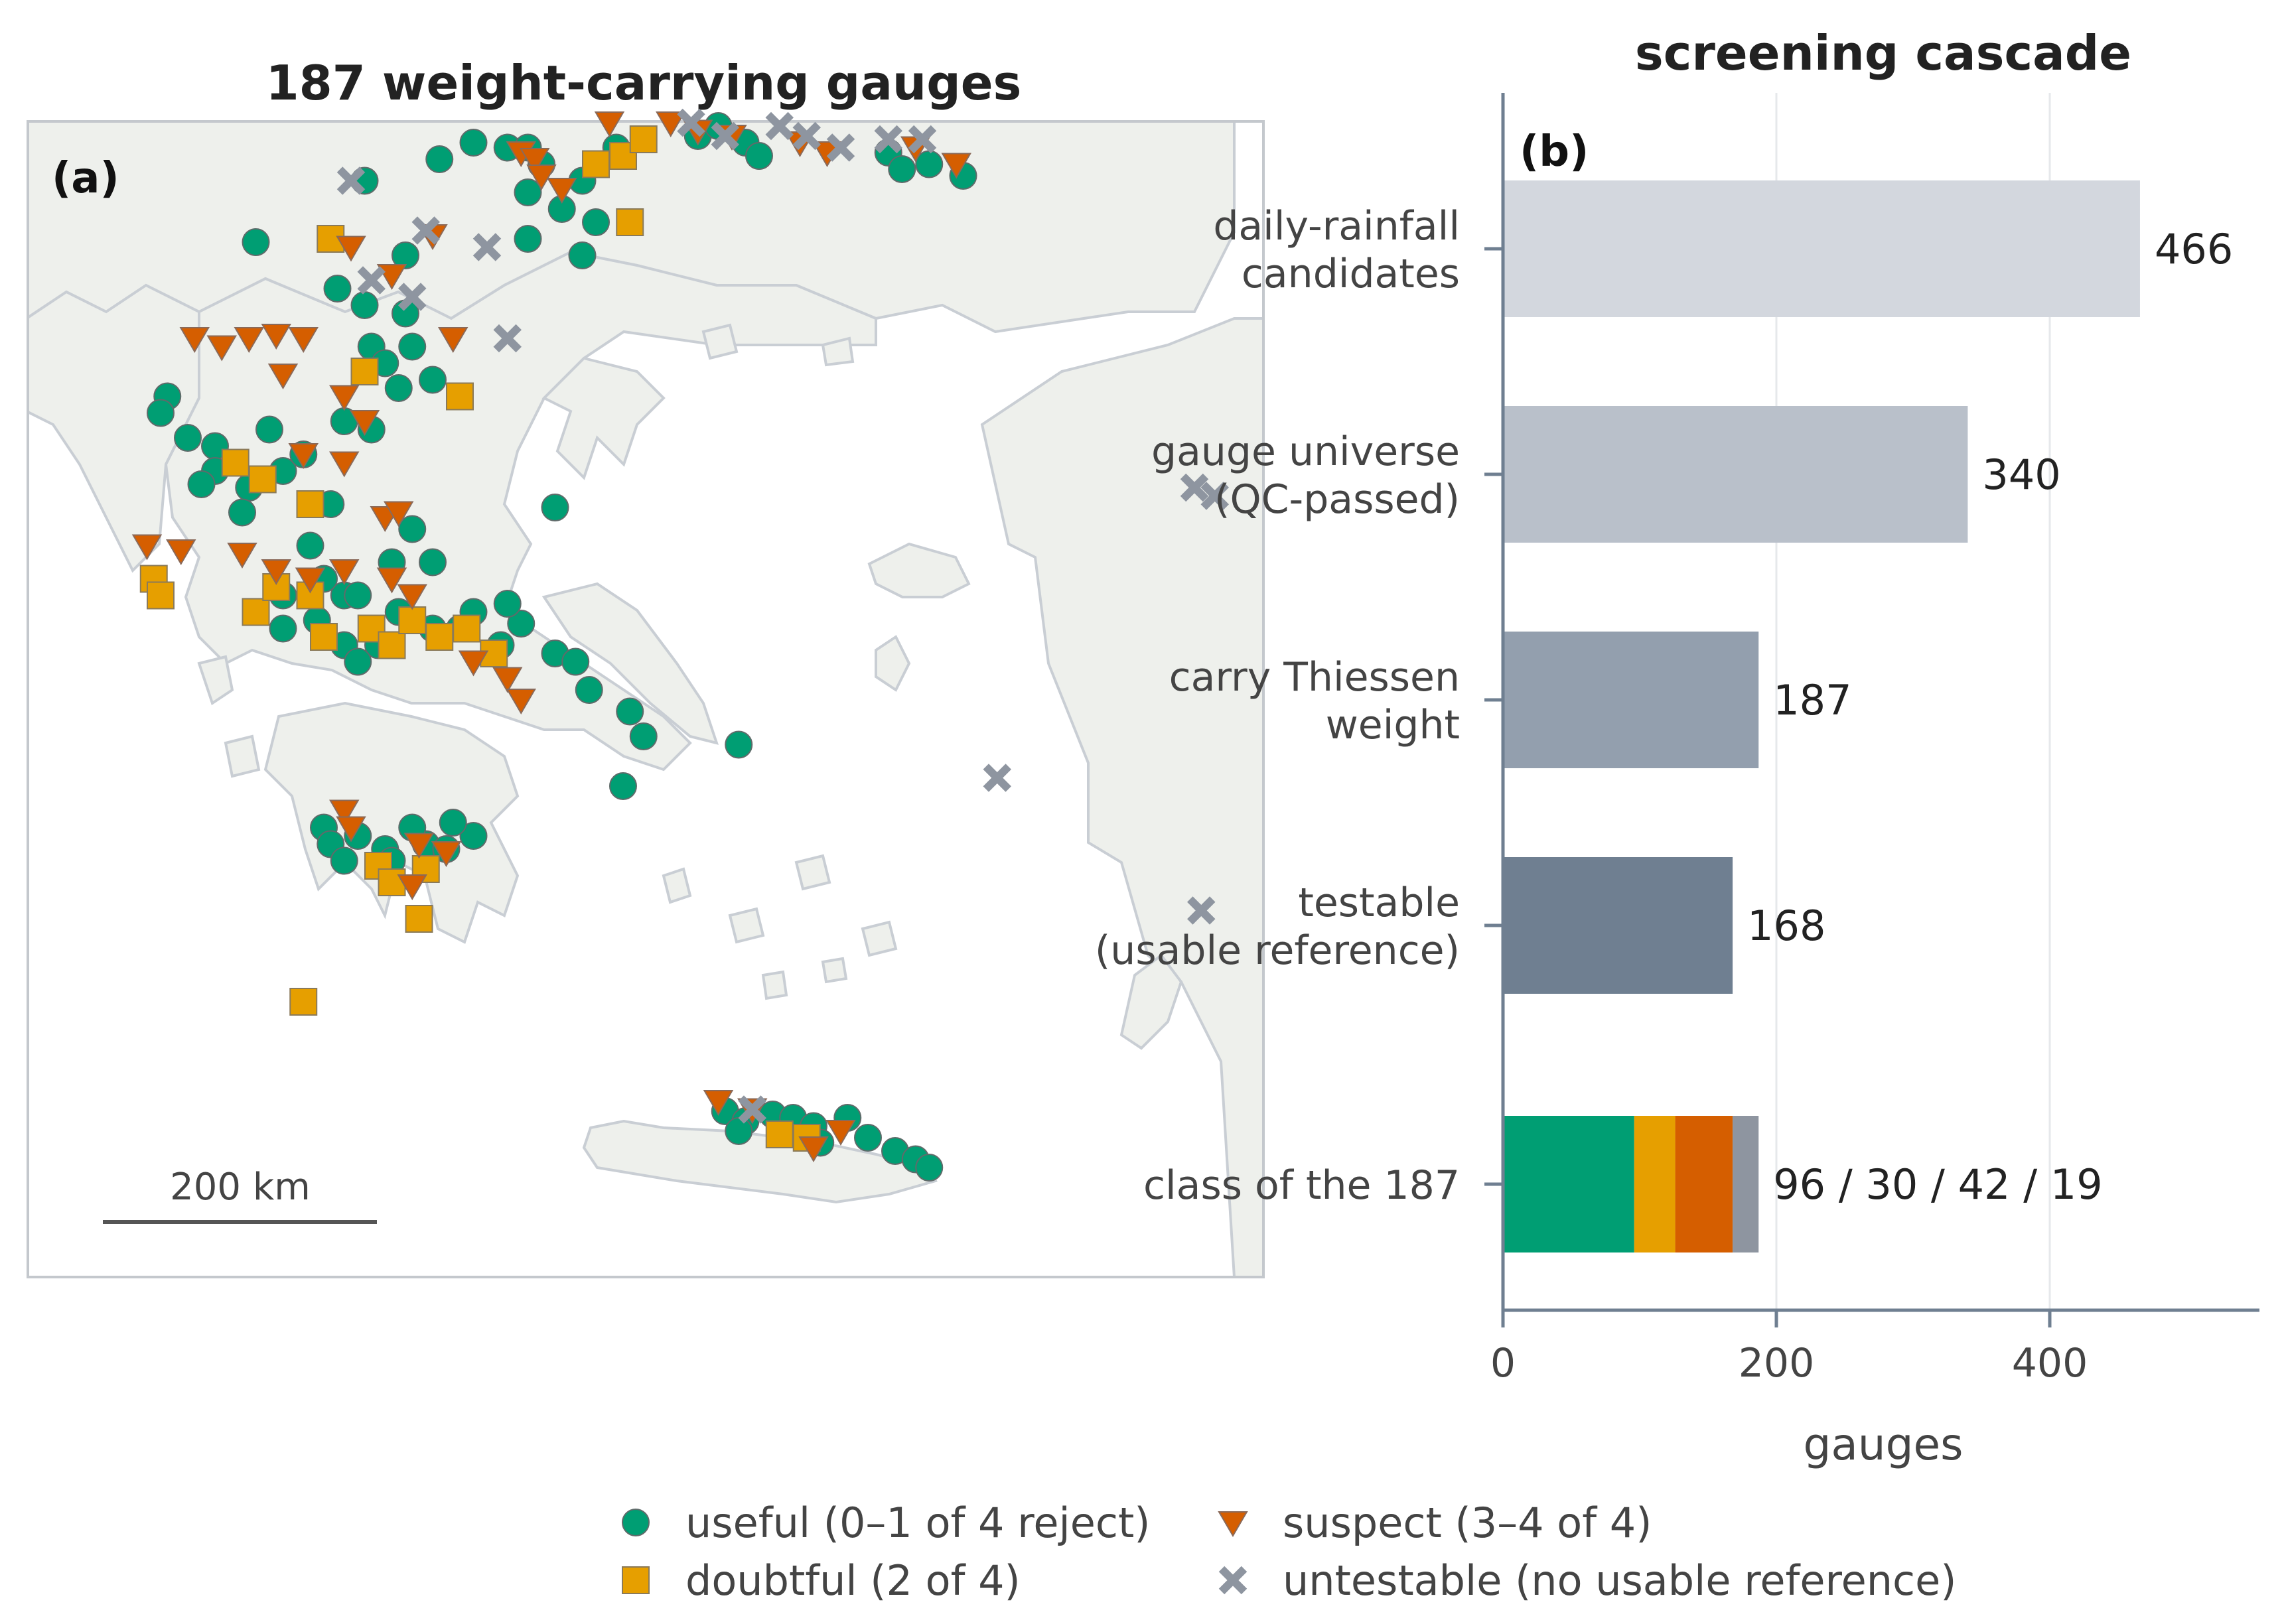 This screenshot has height=1624, width=2284. Describe the element at coordinates (917, 1523) in the screenshot. I see `legend-label: useful (0–1 of 4 reject)` at that location.